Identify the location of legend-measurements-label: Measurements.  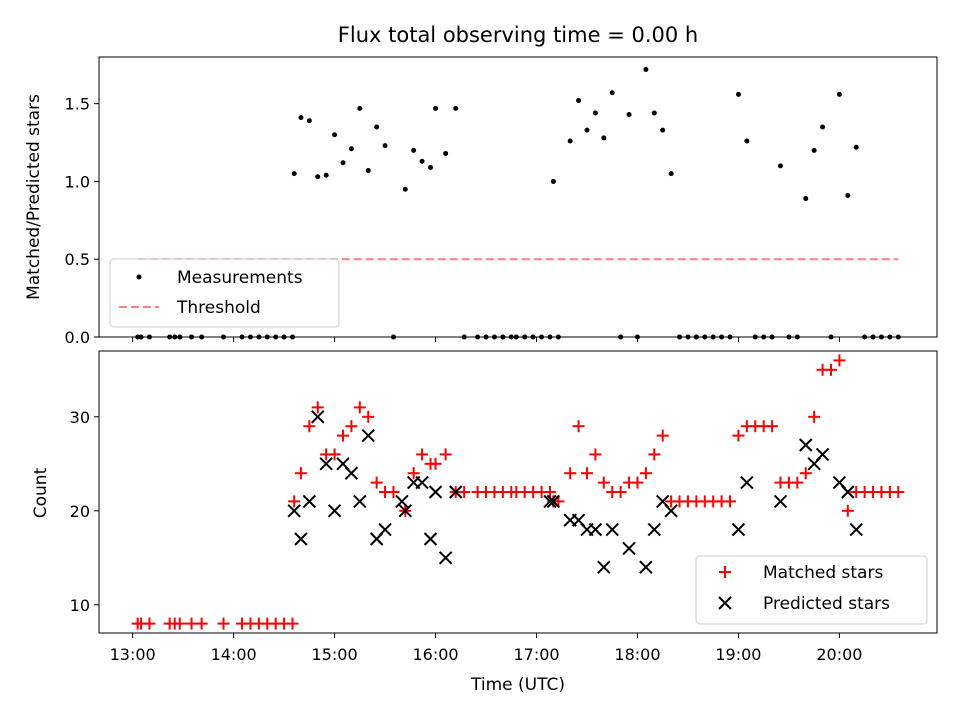
(240, 278).